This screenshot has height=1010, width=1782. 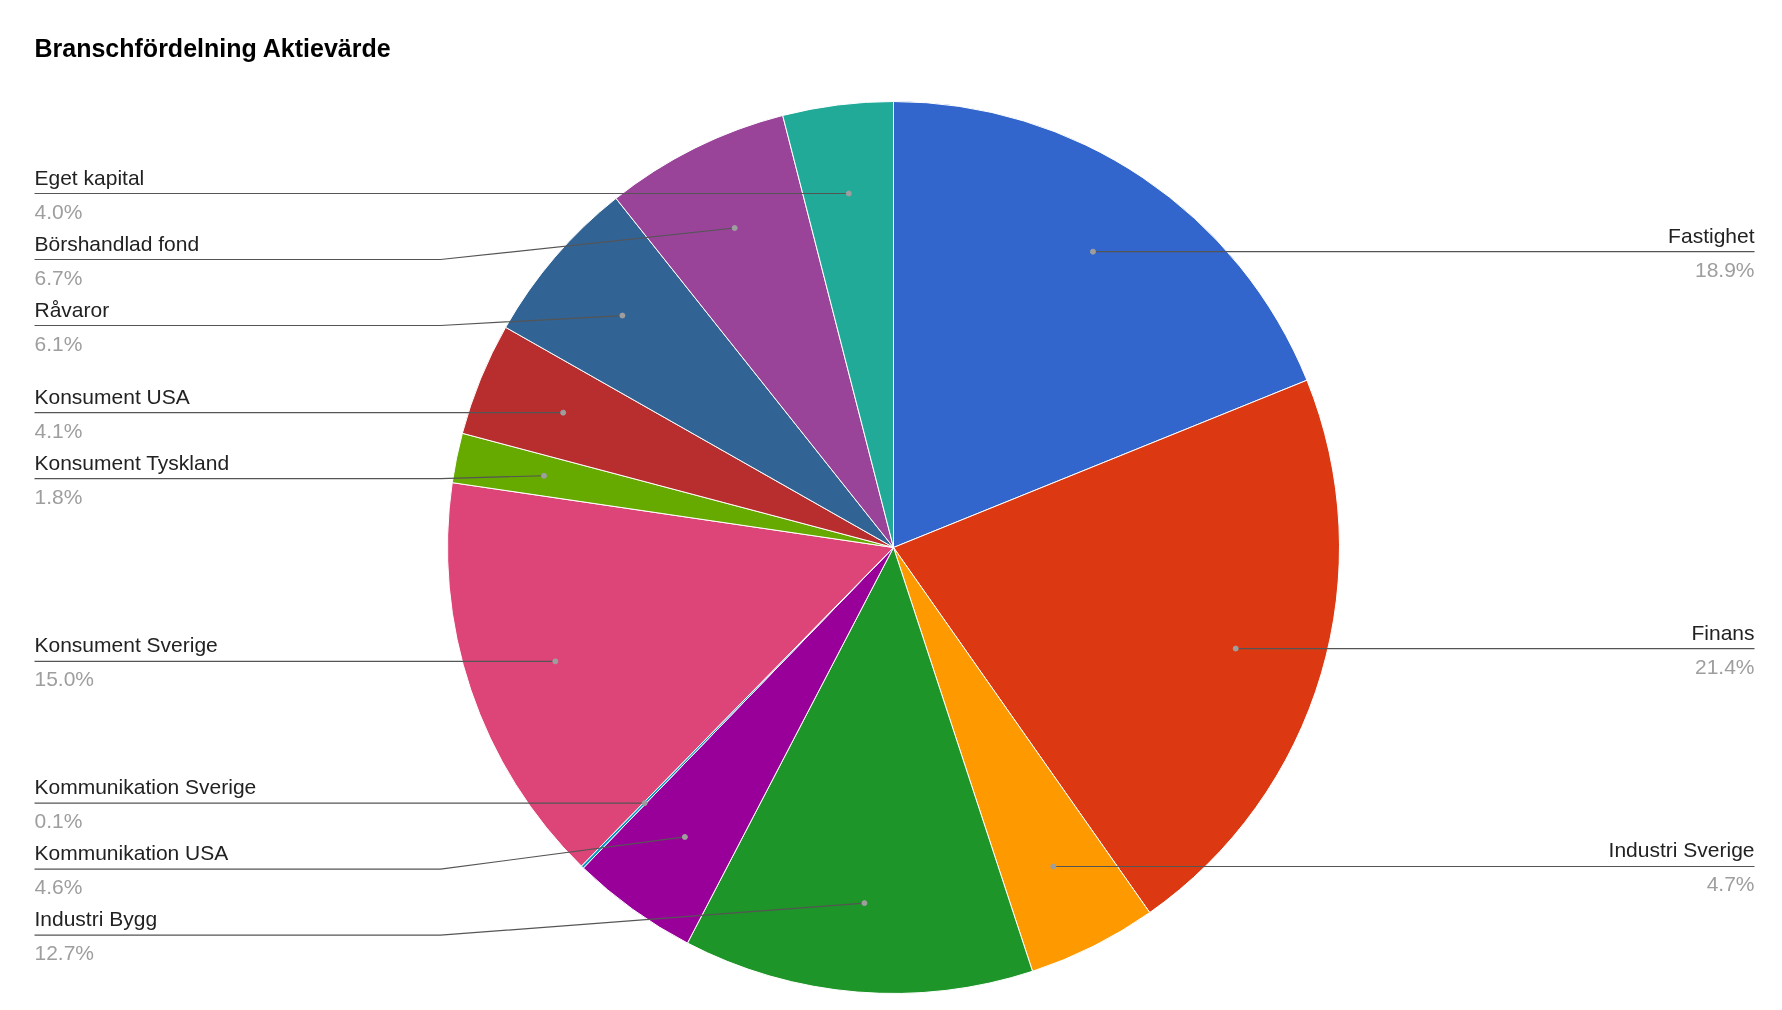 I want to click on data-label: 21.4%, so click(x=1724, y=666).